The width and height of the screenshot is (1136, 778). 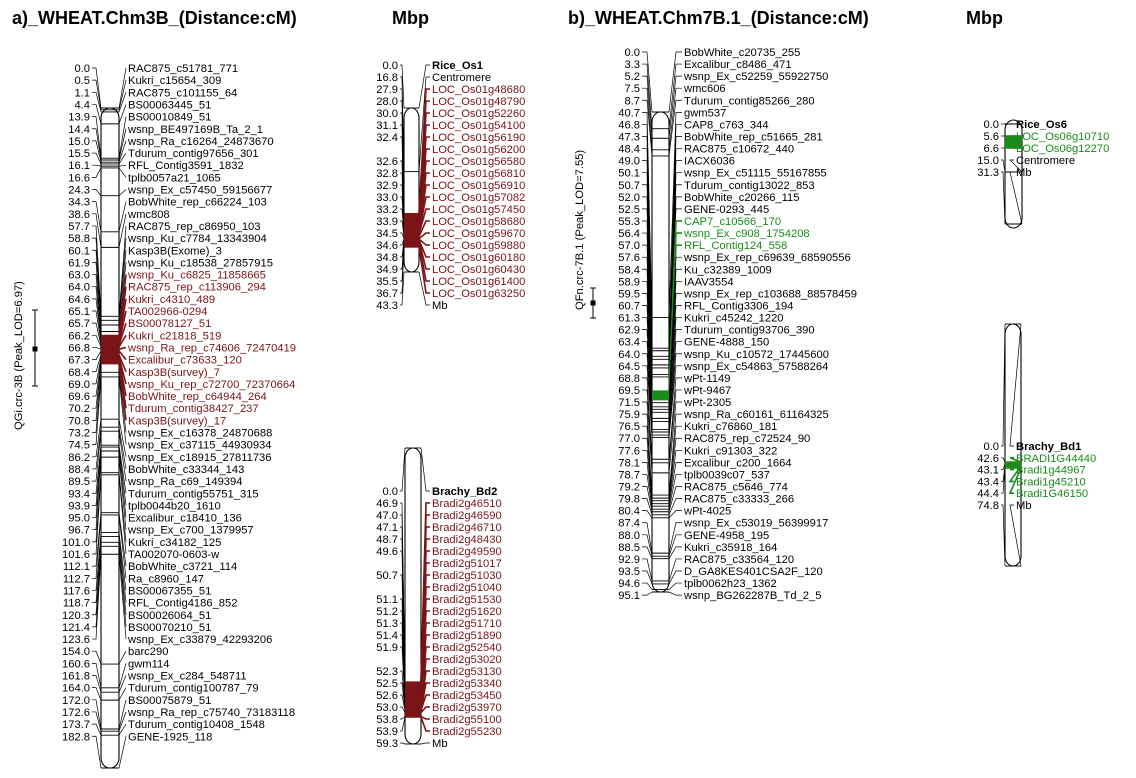 What do you see at coordinates (79, 482) in the screenshot?
I see `panel-a-wheat-position-label: 89.5` at bounding box center [79, 482].